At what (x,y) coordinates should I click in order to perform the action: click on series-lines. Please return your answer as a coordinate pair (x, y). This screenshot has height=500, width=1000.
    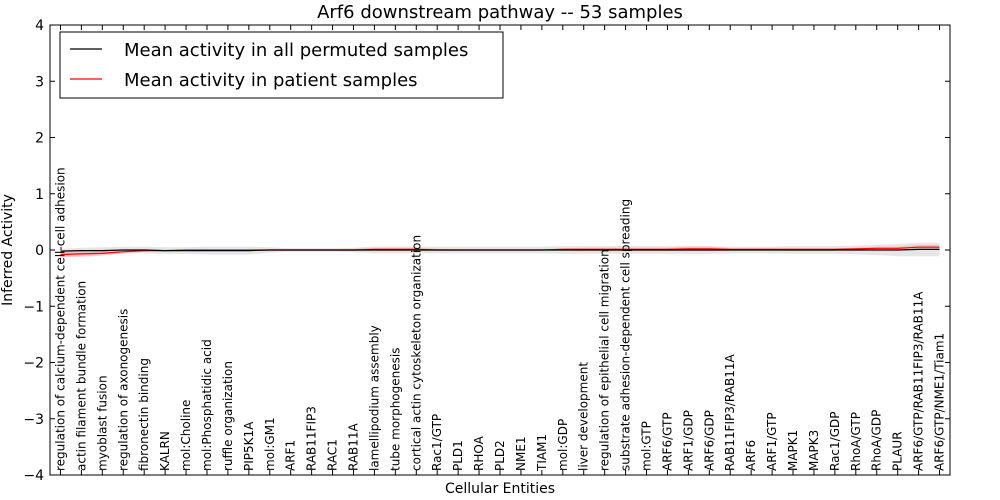
    Looking at the image, I should click on (500, 251).